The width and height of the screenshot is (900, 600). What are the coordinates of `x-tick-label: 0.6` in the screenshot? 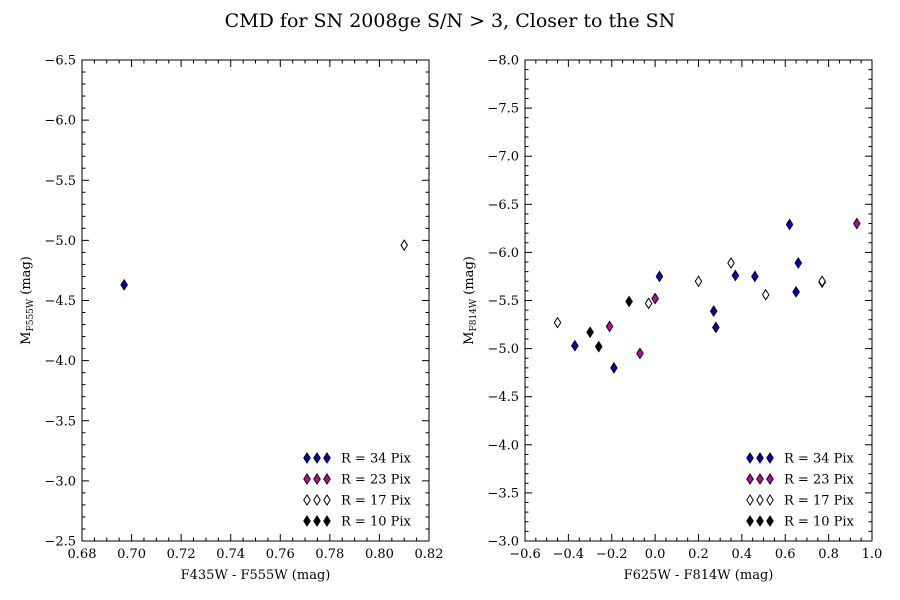 It's located at (785, 554).